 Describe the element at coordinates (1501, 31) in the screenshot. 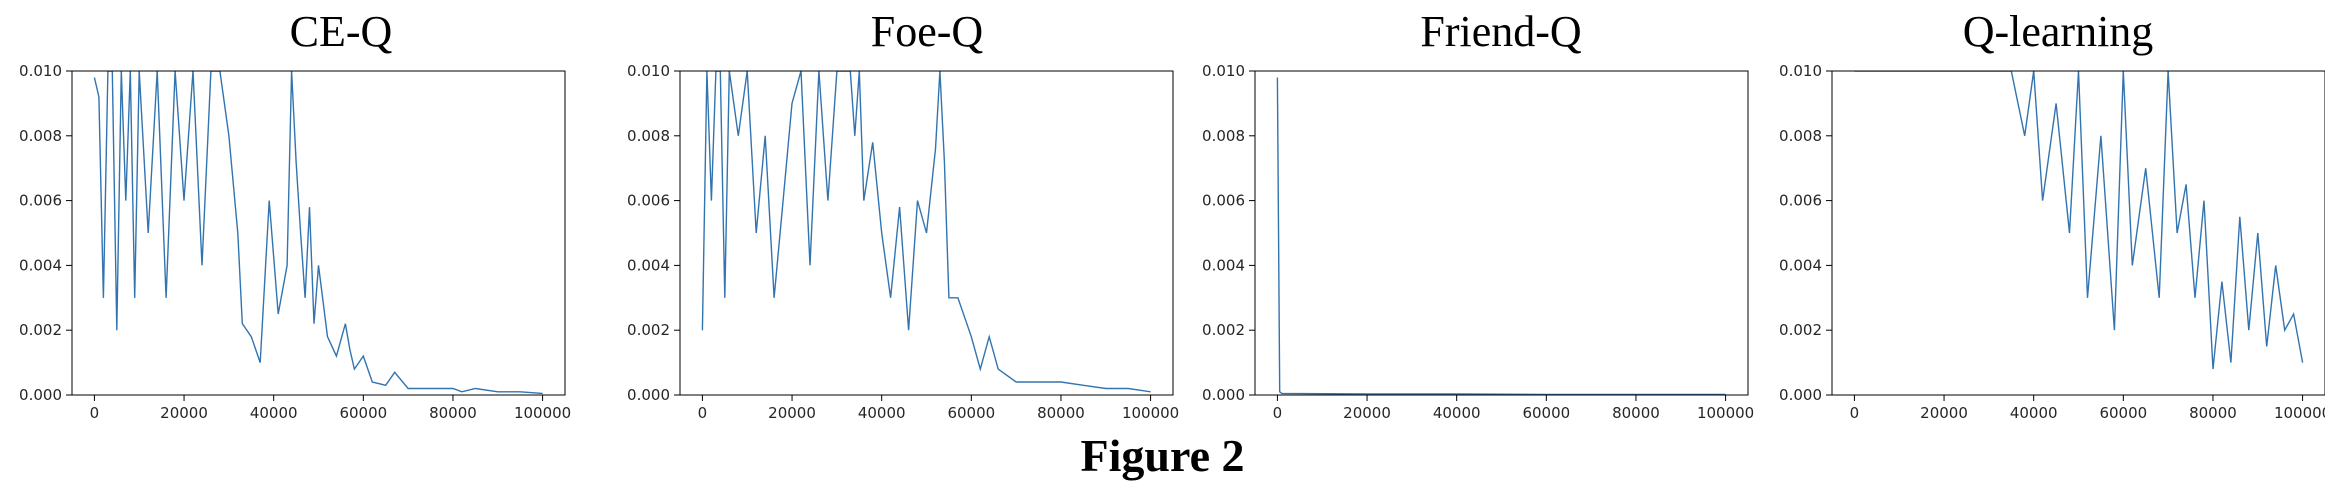

I see `panel-title-friend-q: Friend-Q` at that location.